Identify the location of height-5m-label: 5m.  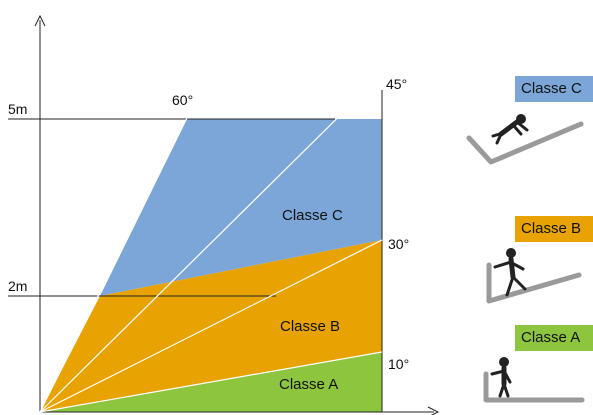
(17, 109).